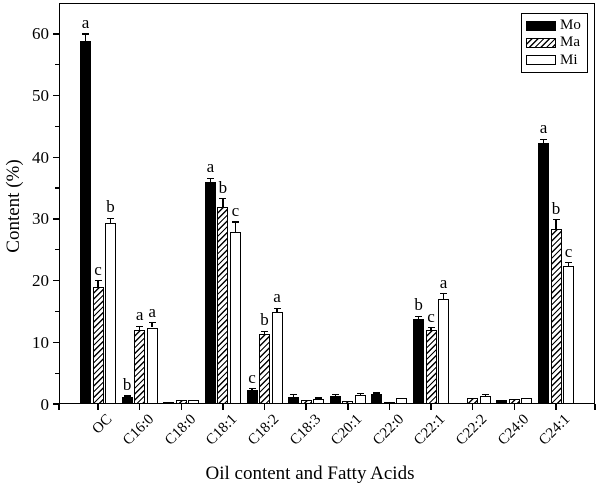 The width and height of the screenshot is (600, 488). I want to click on bar-mi-c24:1, so click(568, 335).